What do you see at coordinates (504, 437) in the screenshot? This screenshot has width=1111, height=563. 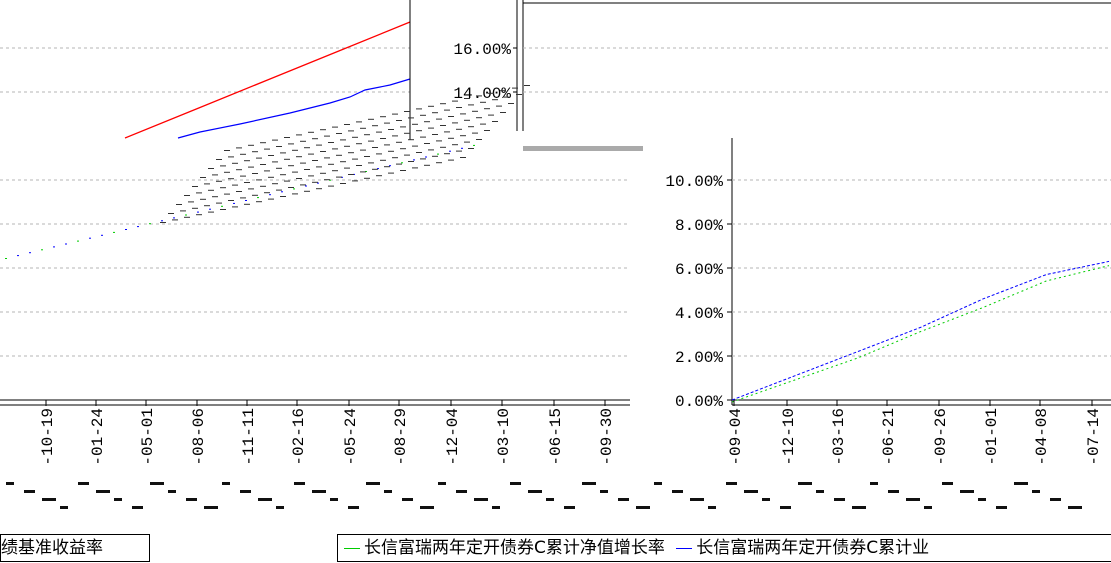 I see `x-tick-label: -03-10` at bounding box center [504, 437].